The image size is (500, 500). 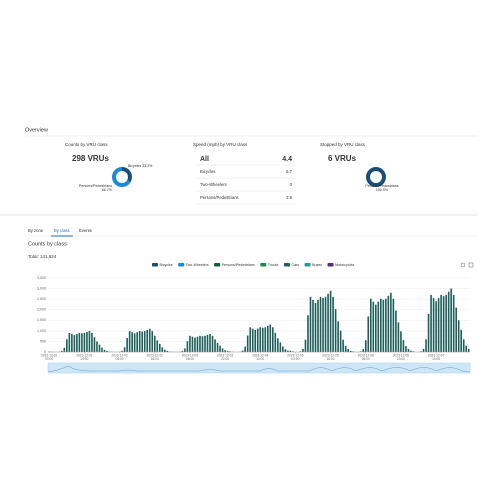 I want to click on x-tick-label-line: 12:00, so click(x=260, y=359).